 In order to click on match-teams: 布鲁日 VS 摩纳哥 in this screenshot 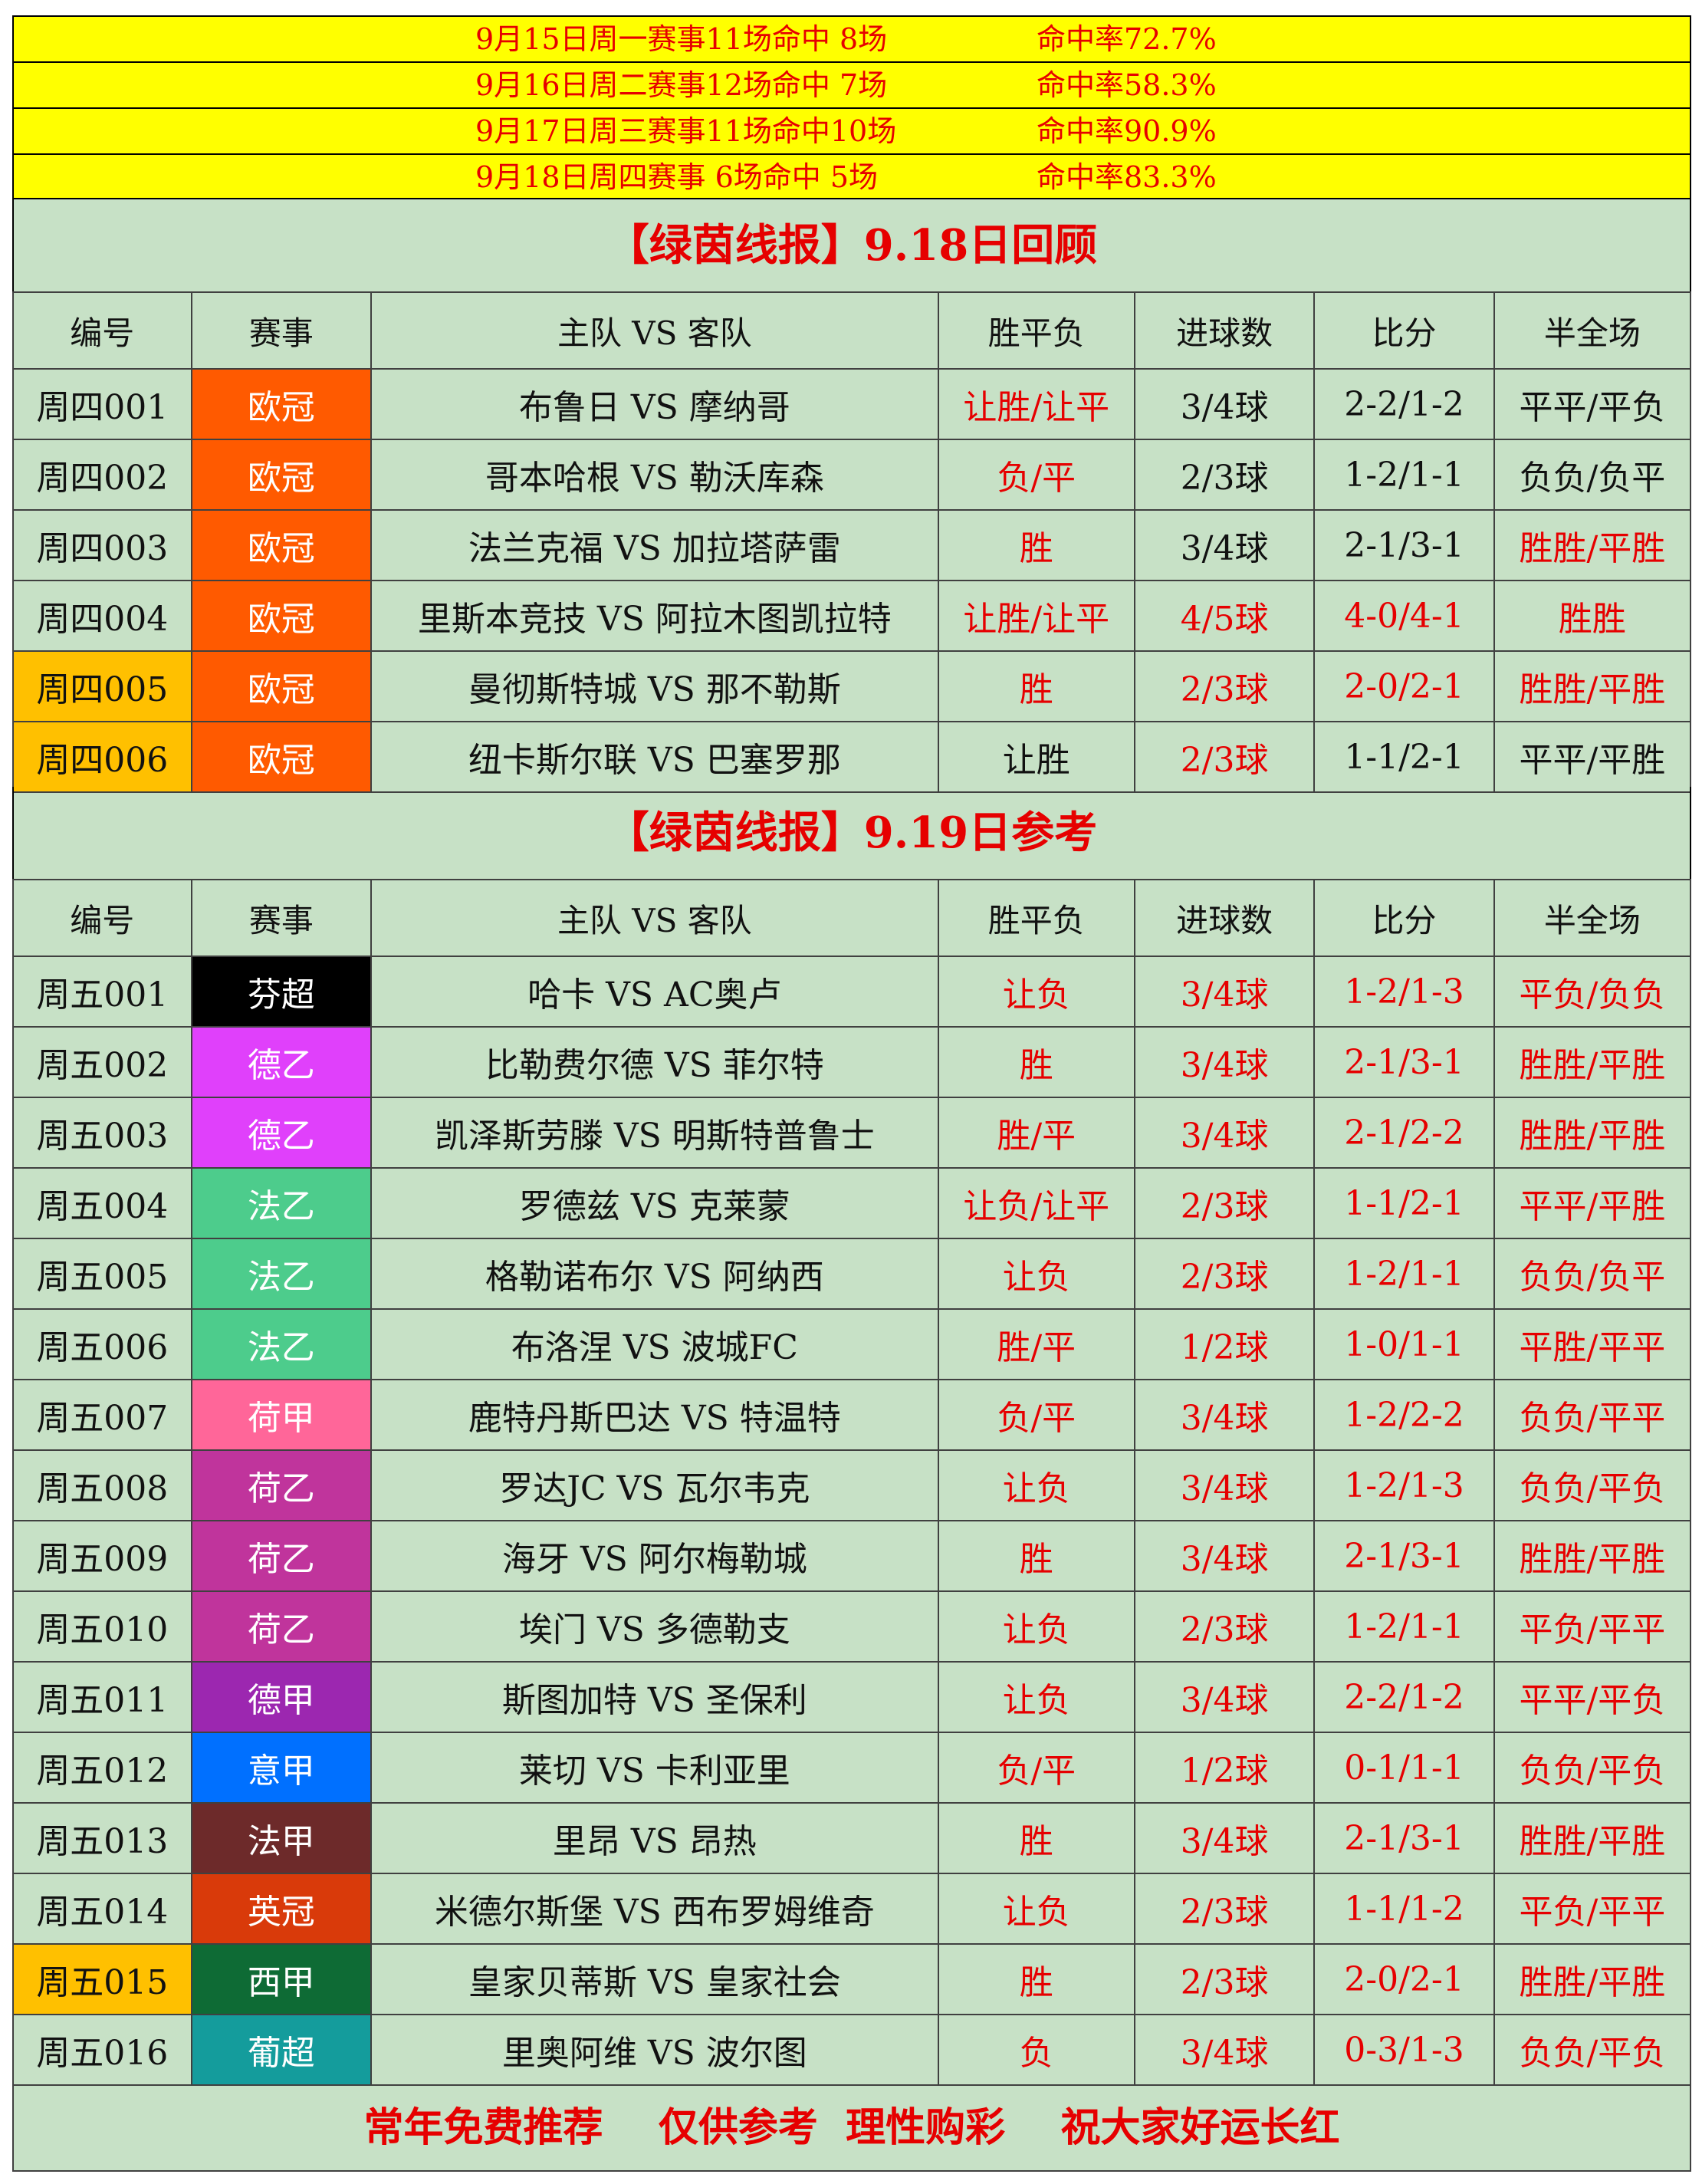, I will do `click(654, 404)`.